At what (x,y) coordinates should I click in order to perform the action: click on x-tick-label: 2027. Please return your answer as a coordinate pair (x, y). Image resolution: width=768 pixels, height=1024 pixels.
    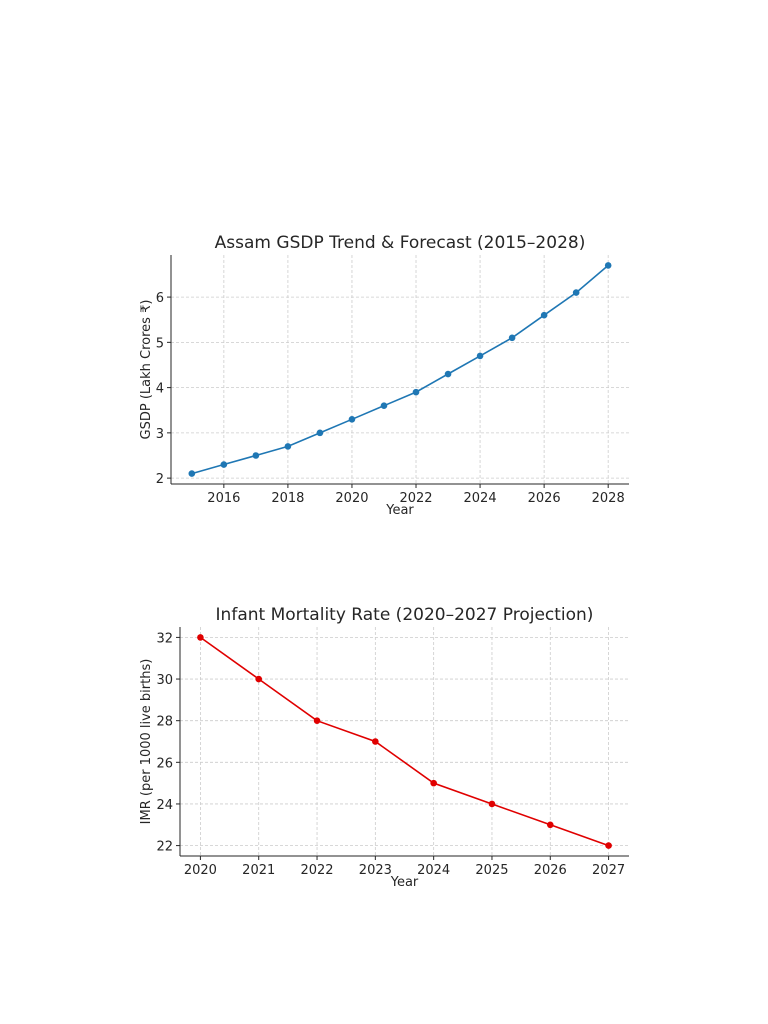
    Looking at the image, I should click on (608, 870).